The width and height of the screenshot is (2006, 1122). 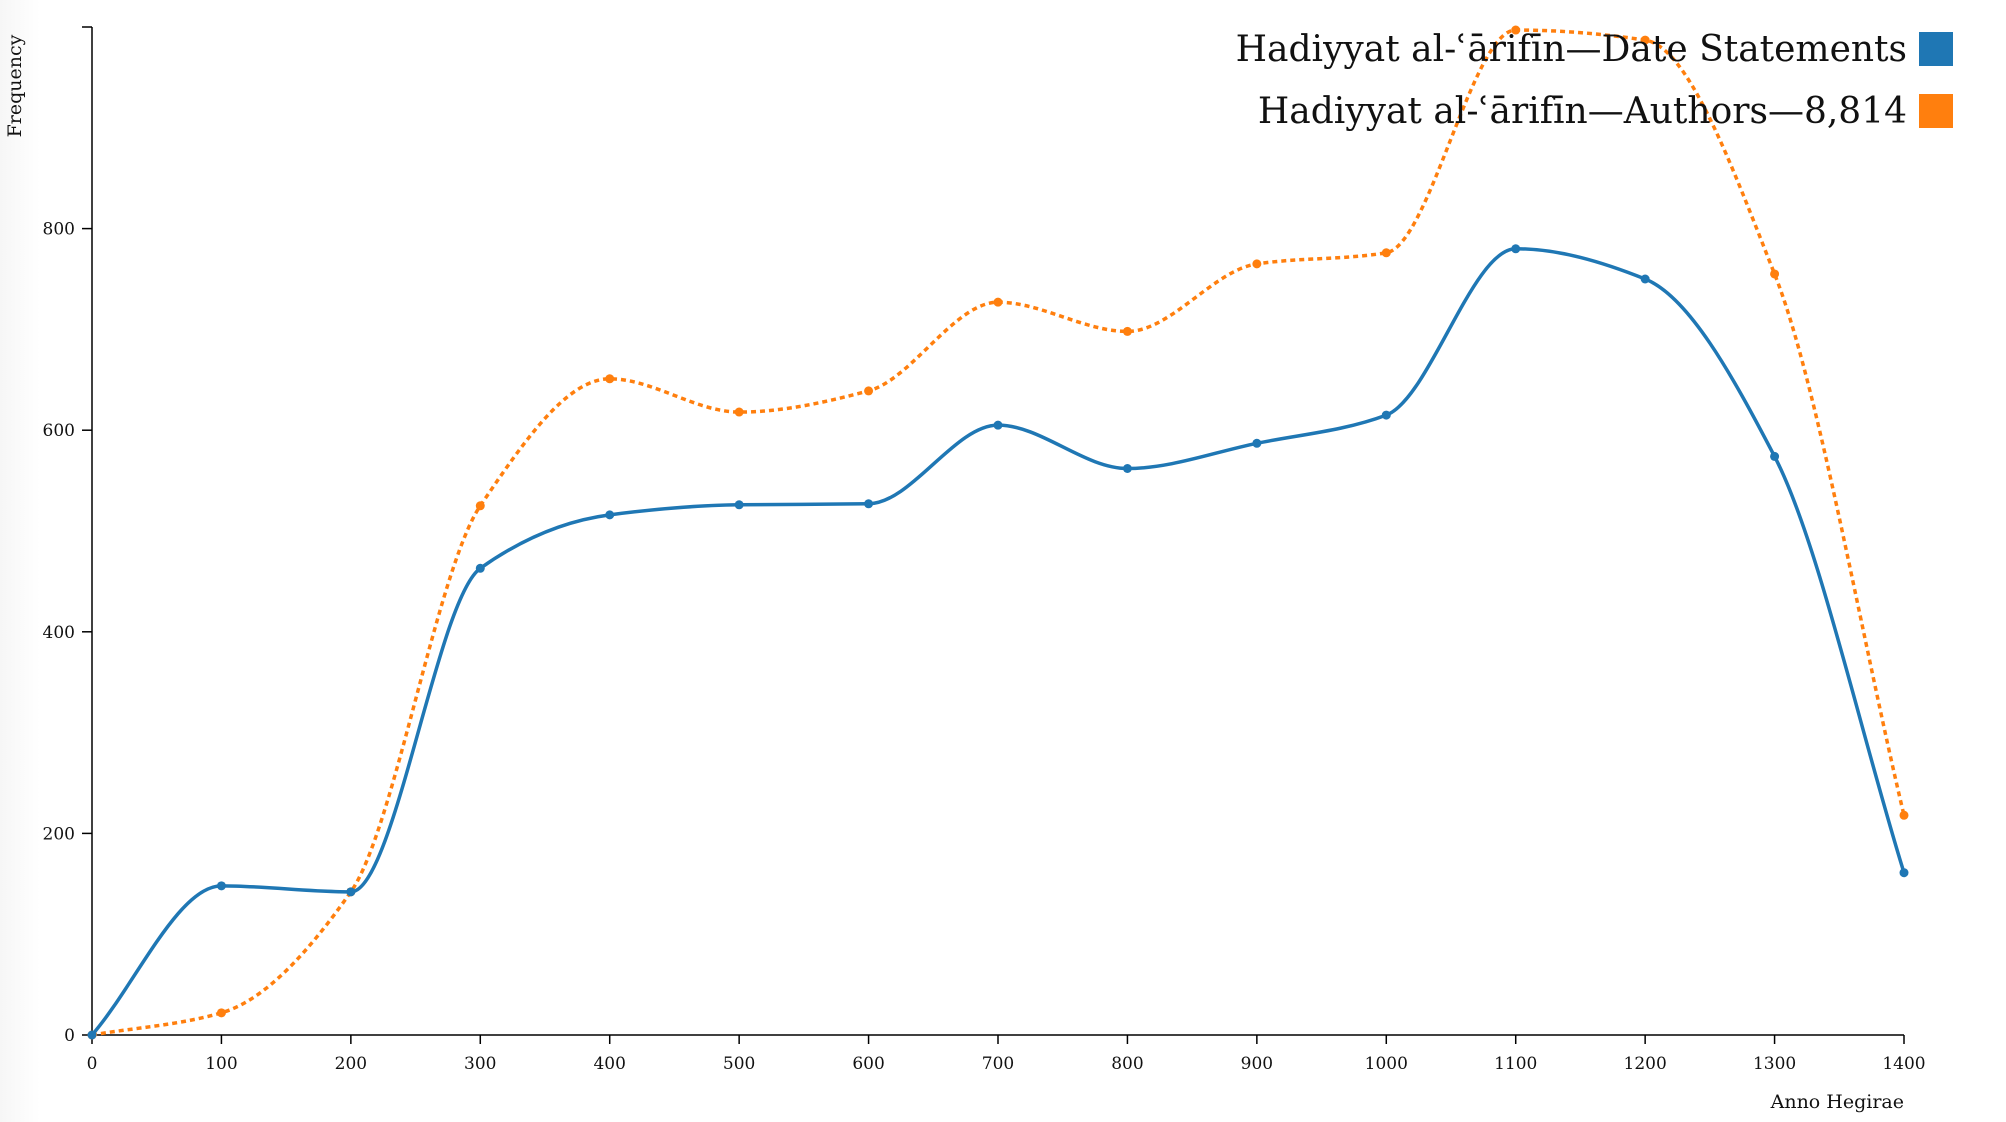 I want to click on x-tick-label: 0, so click(x=92, y=1064).